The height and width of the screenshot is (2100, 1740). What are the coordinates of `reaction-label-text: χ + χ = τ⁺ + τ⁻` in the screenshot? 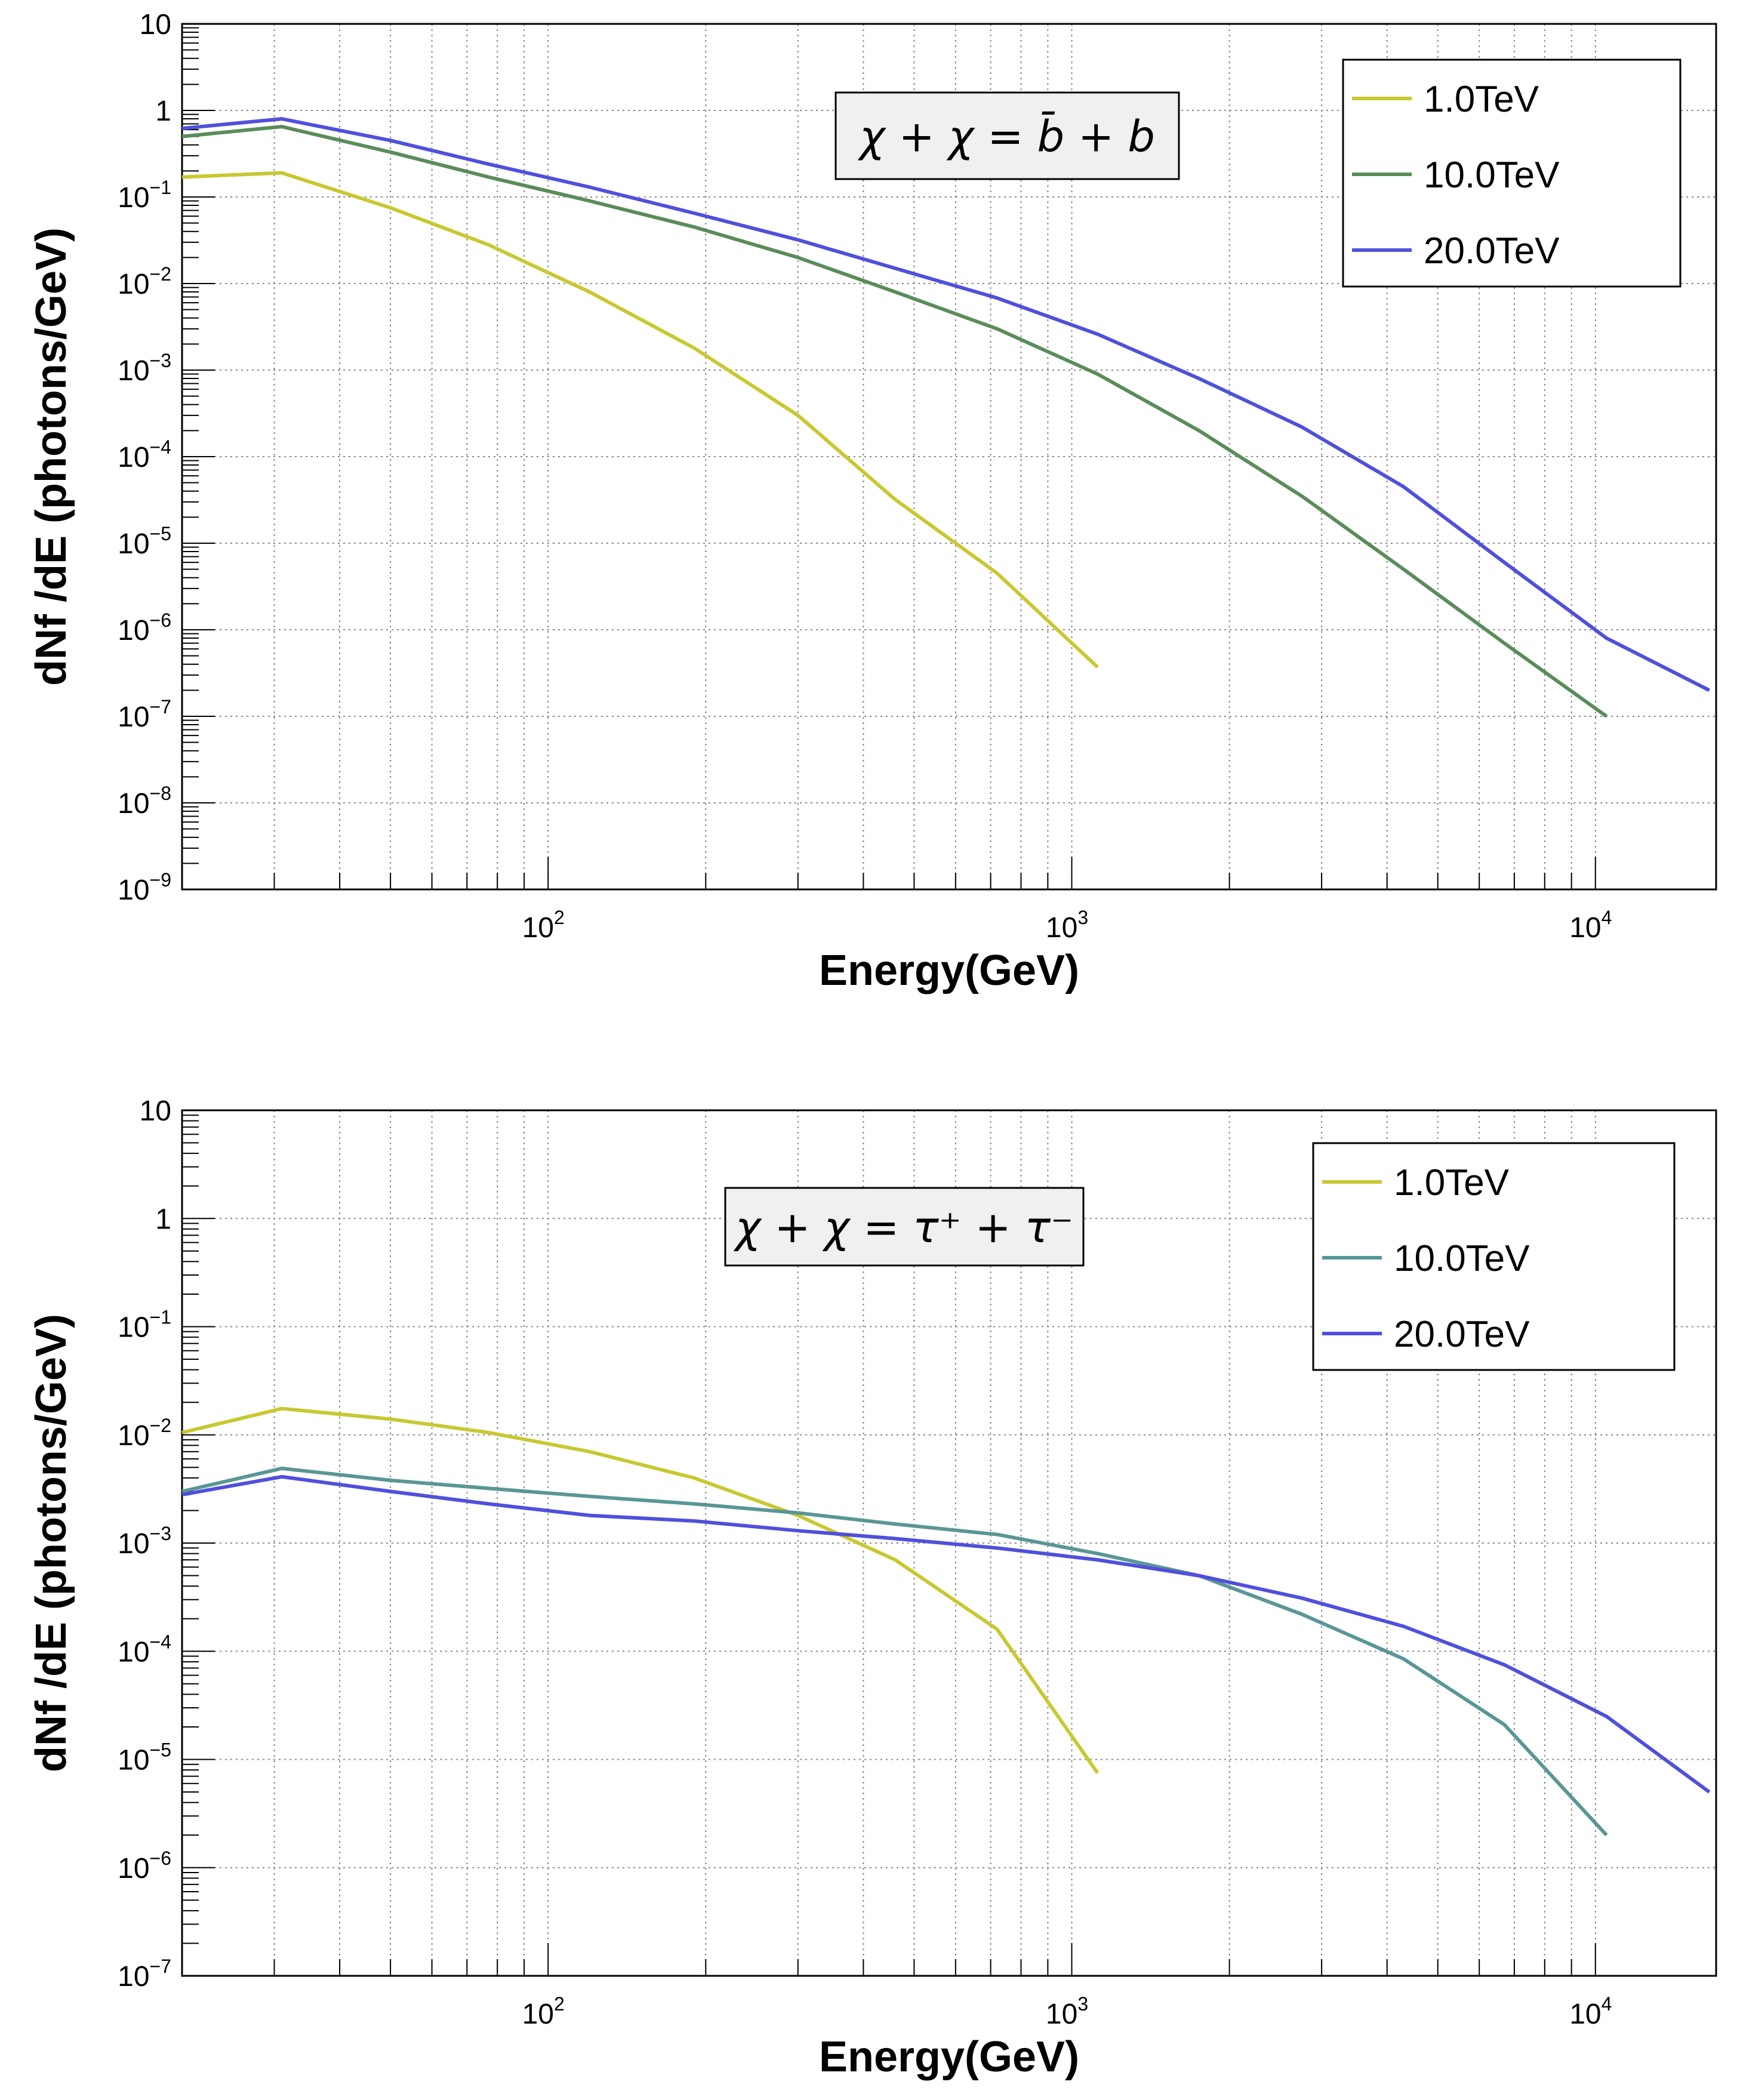 It's located at (903, 1227).